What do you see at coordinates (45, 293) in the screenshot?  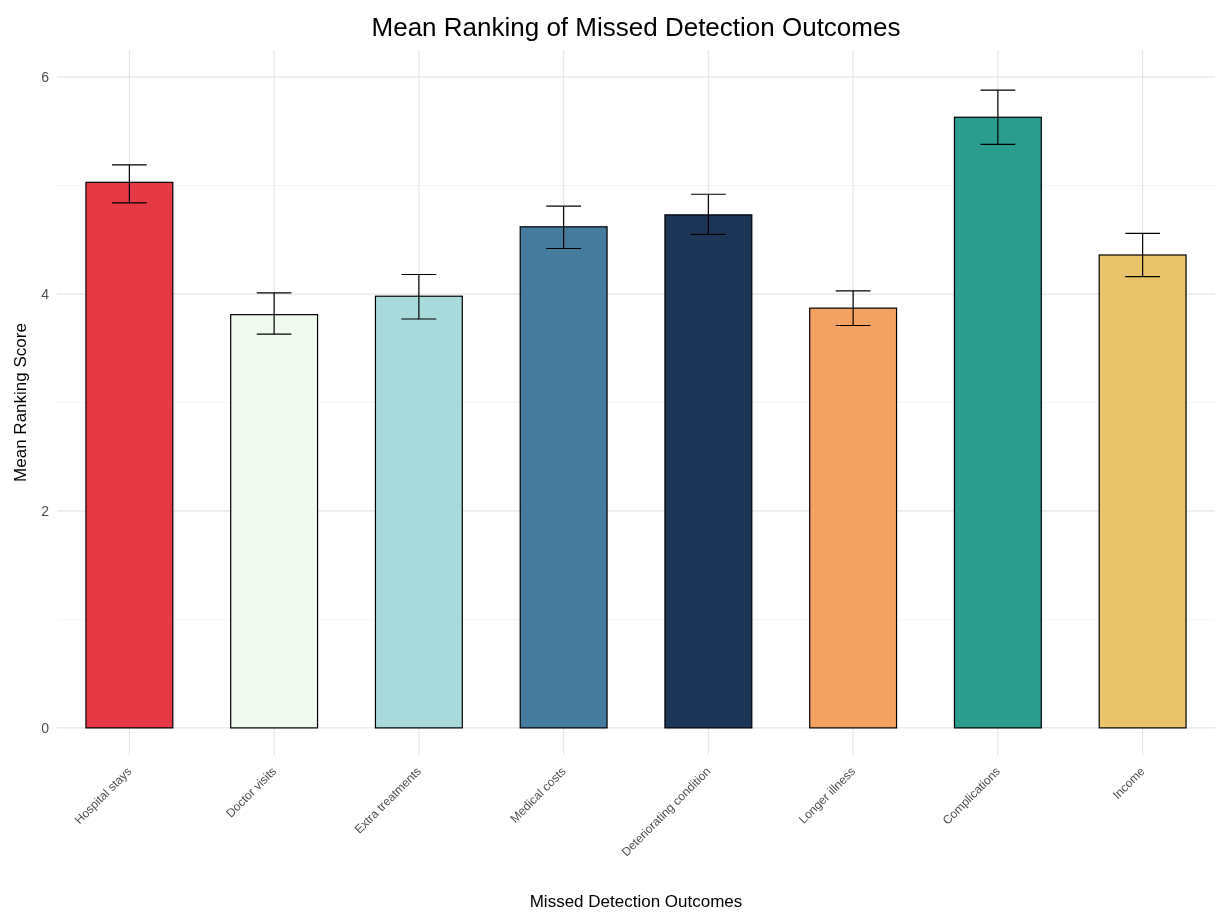 I see `y-tick-label: 4` at bounding box center [45, 293].